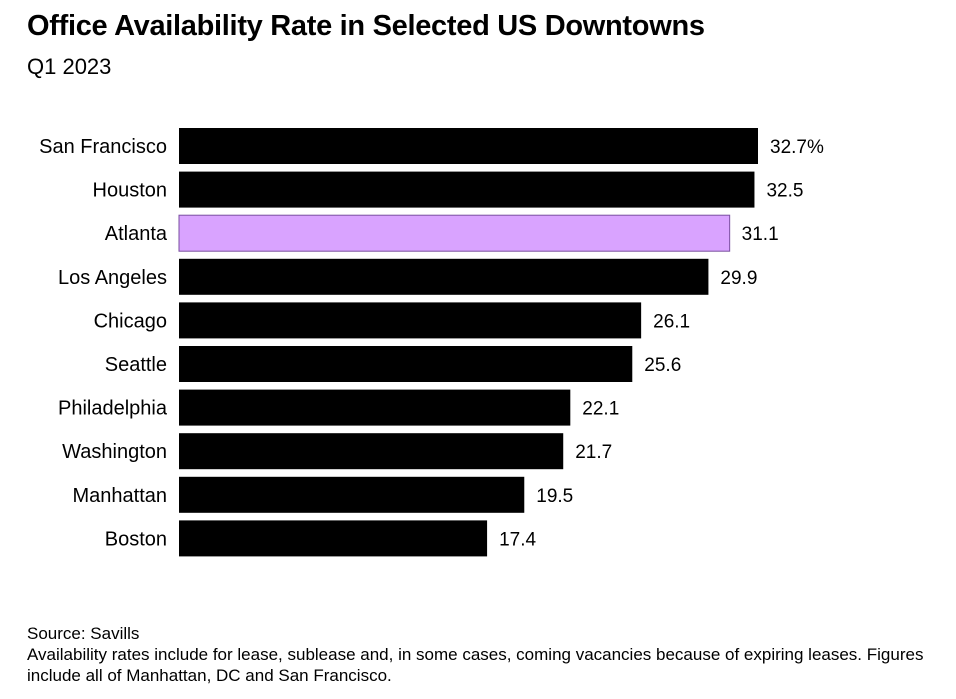 Image resolution: width=956 pixels, height=699 pixels. What do you see at coordinates (467, 189) in the screenshot?
I see `bar-houston` at bounding box center [467, 189].